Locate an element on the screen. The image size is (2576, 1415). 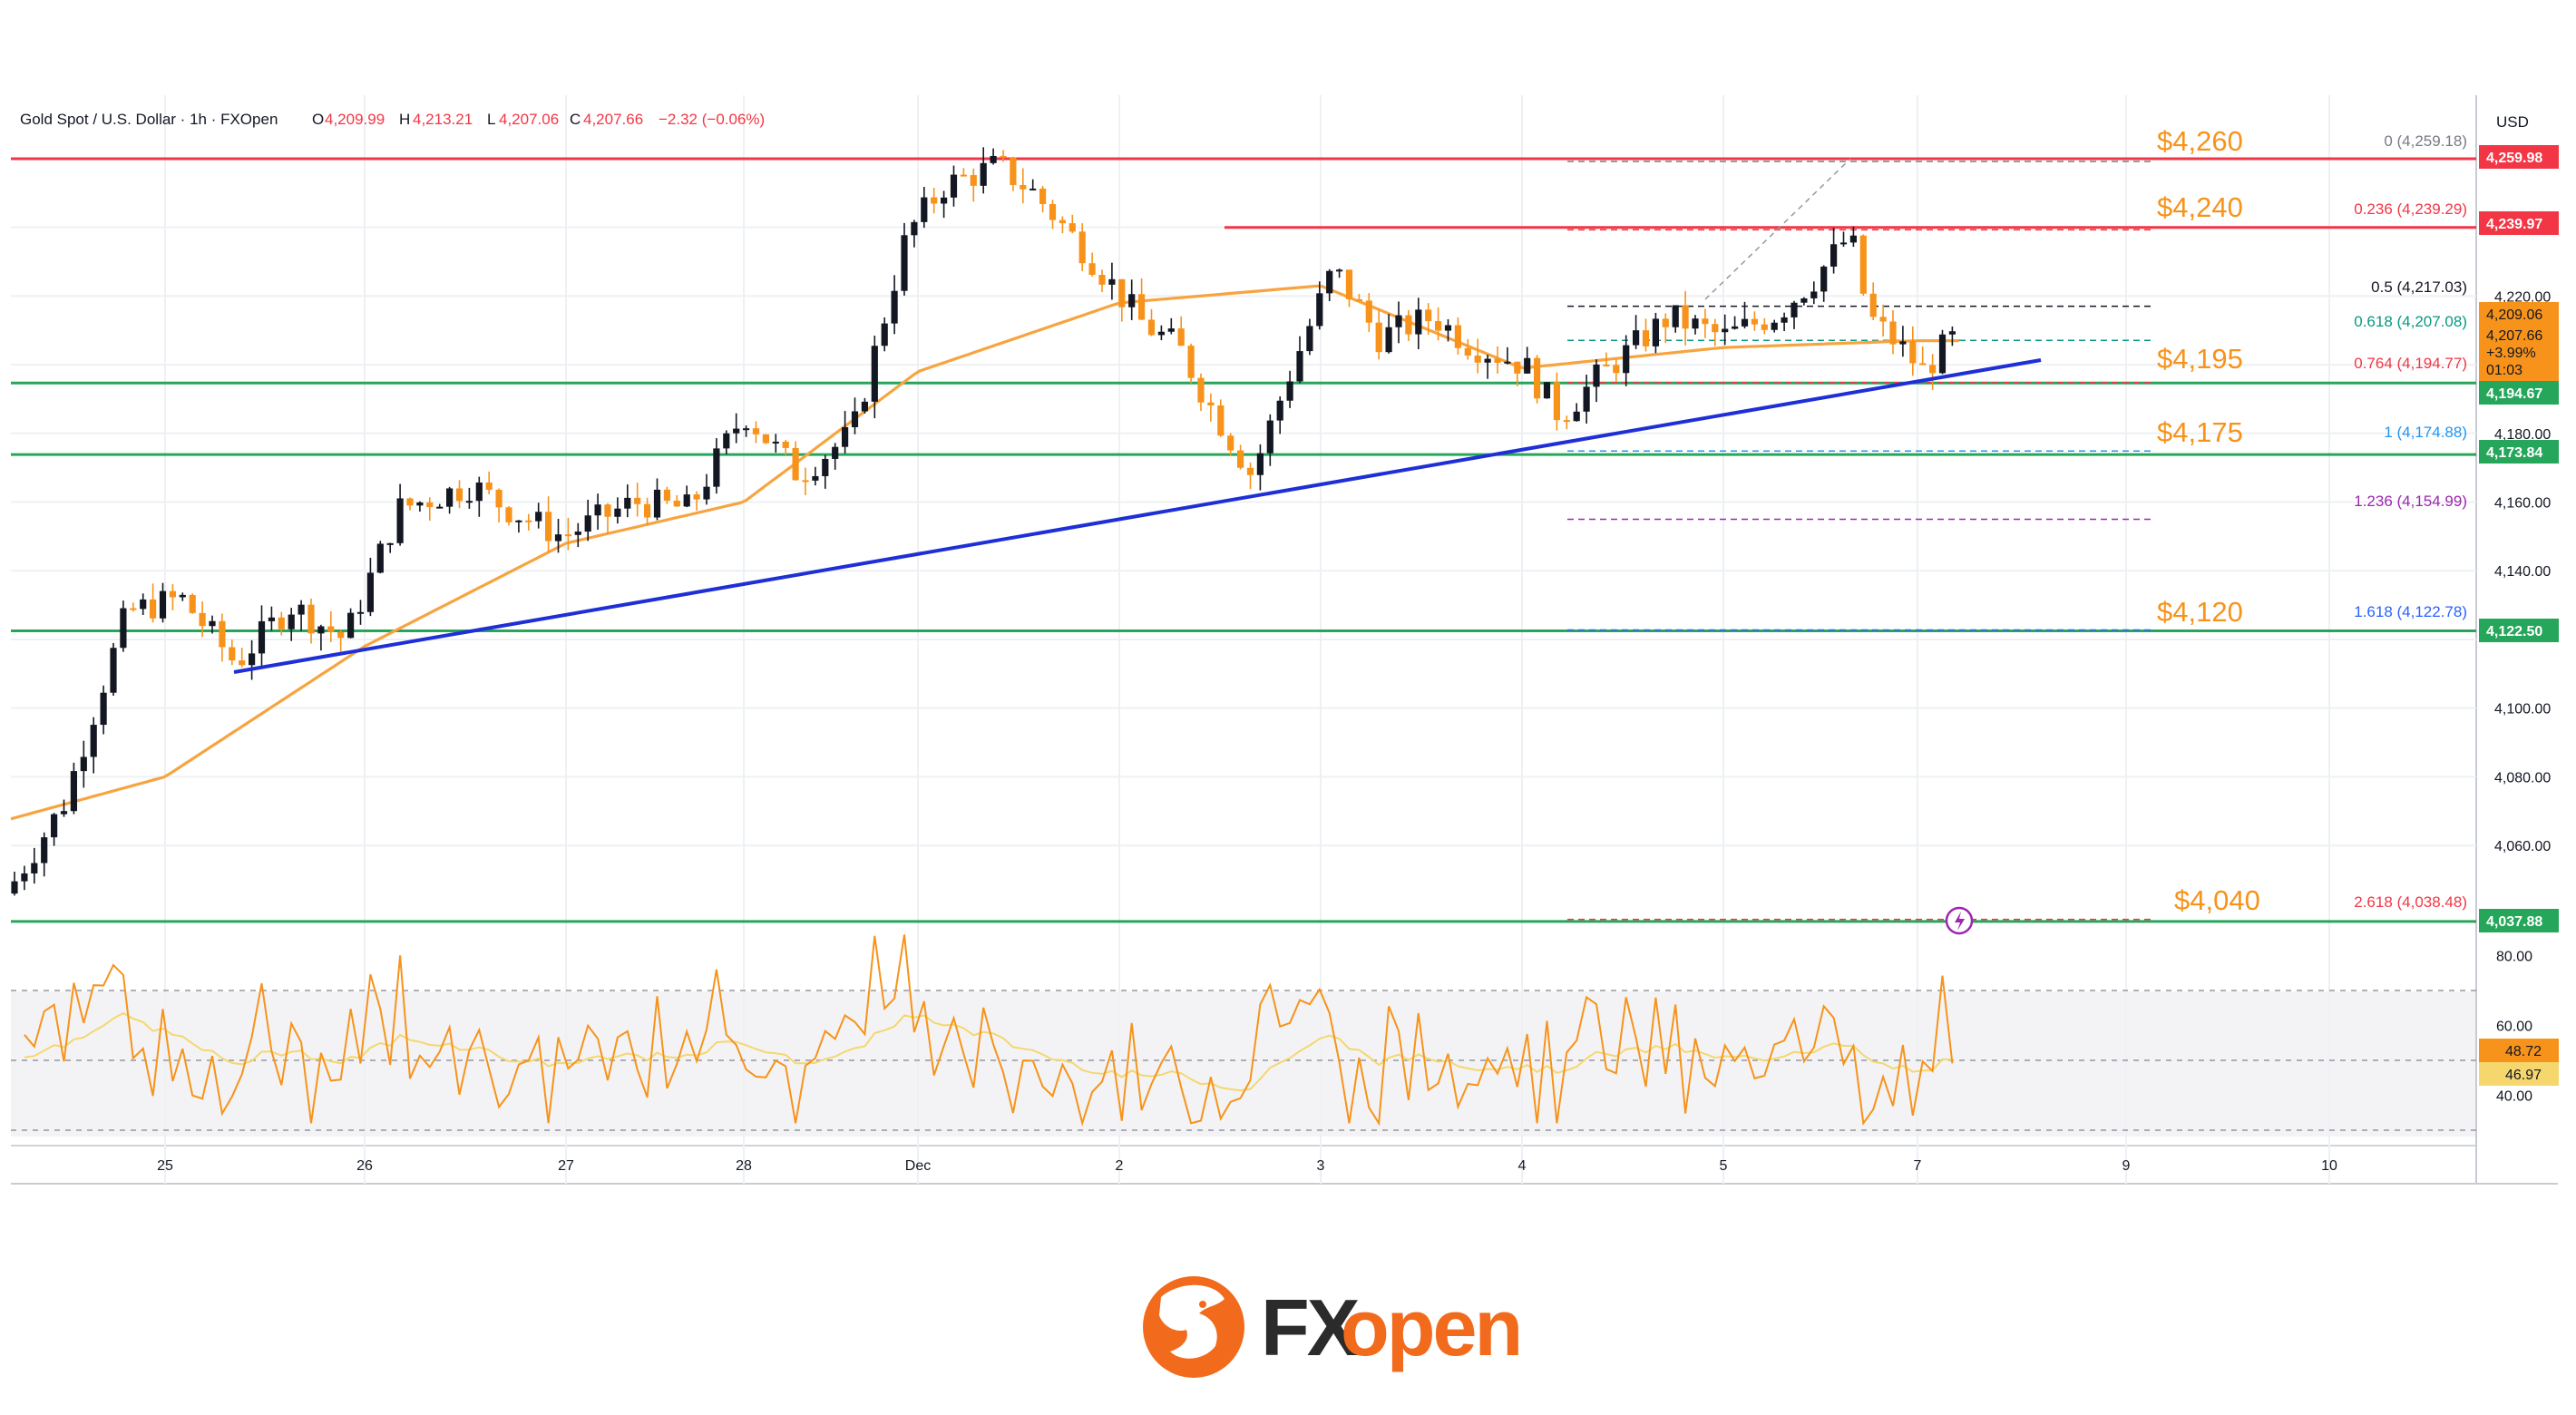
fib-label-1: 1 (4,174.88) is located at coordinates (2425, 432).